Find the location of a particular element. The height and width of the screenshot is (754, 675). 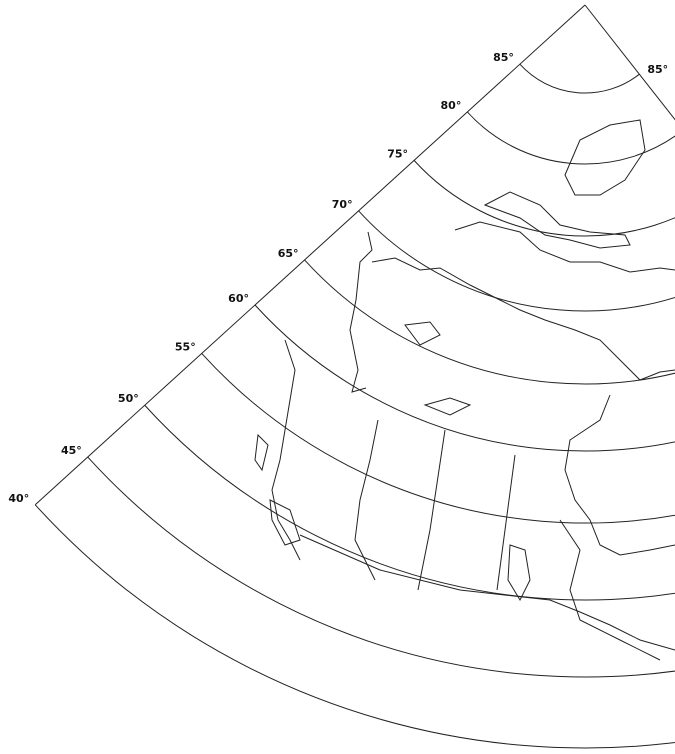

latitude-label: 40° is located at coordinates (18, 498).